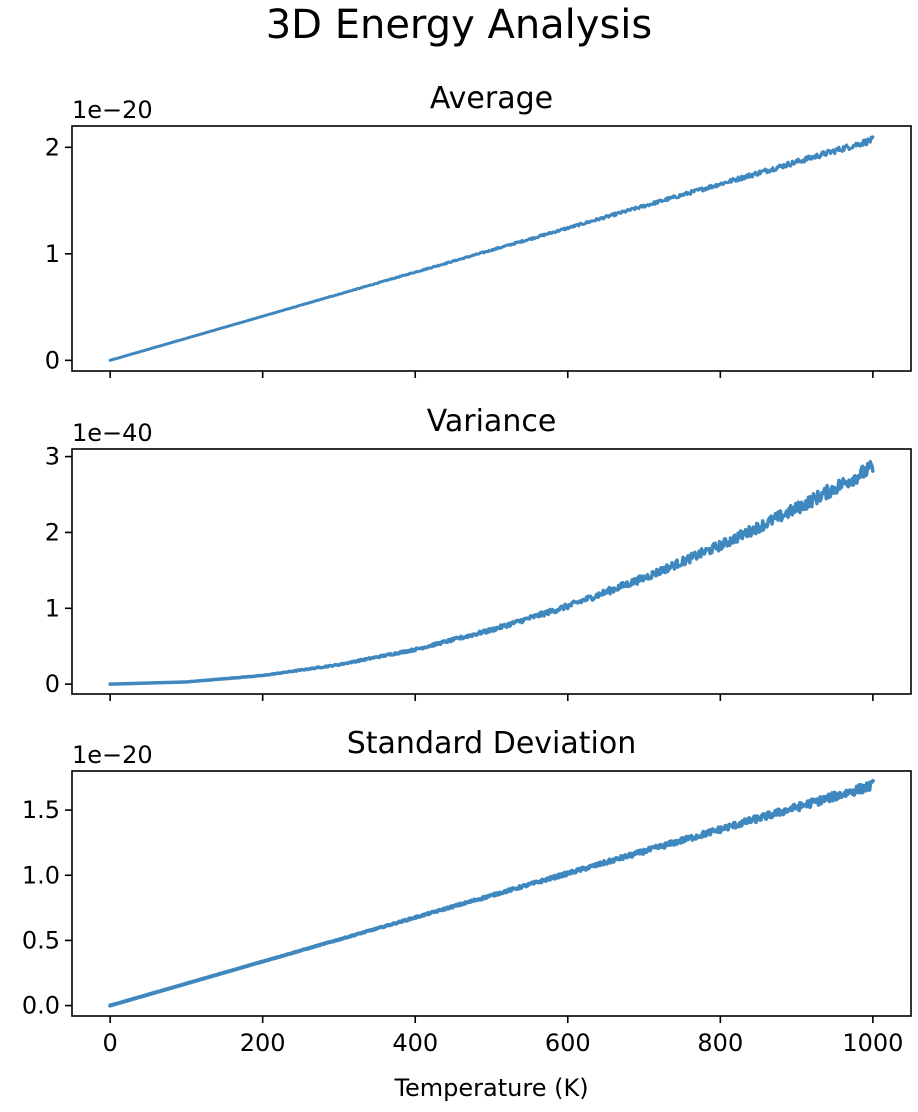 Image resolution: width=918 pixels, height=1112 pixels. I want to click on figure-title: 3D Energy Analysis, so click(459, 25).